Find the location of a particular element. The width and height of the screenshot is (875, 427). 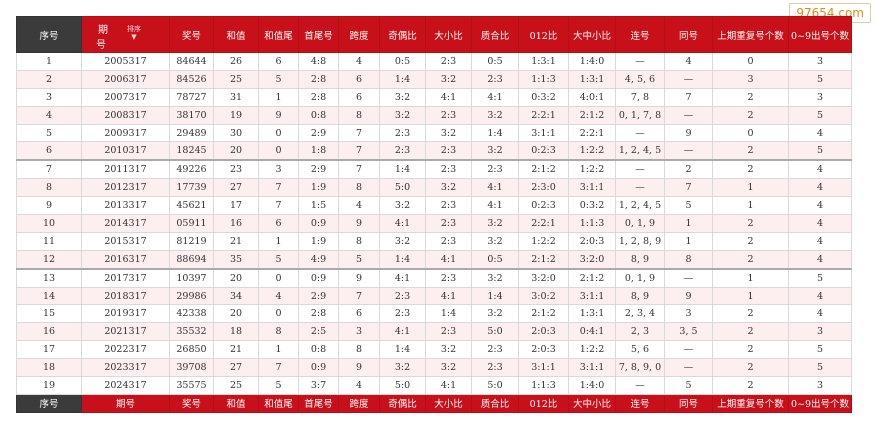

cell-012-ratio: 2:1:2 is located at coordinates (543, 314).